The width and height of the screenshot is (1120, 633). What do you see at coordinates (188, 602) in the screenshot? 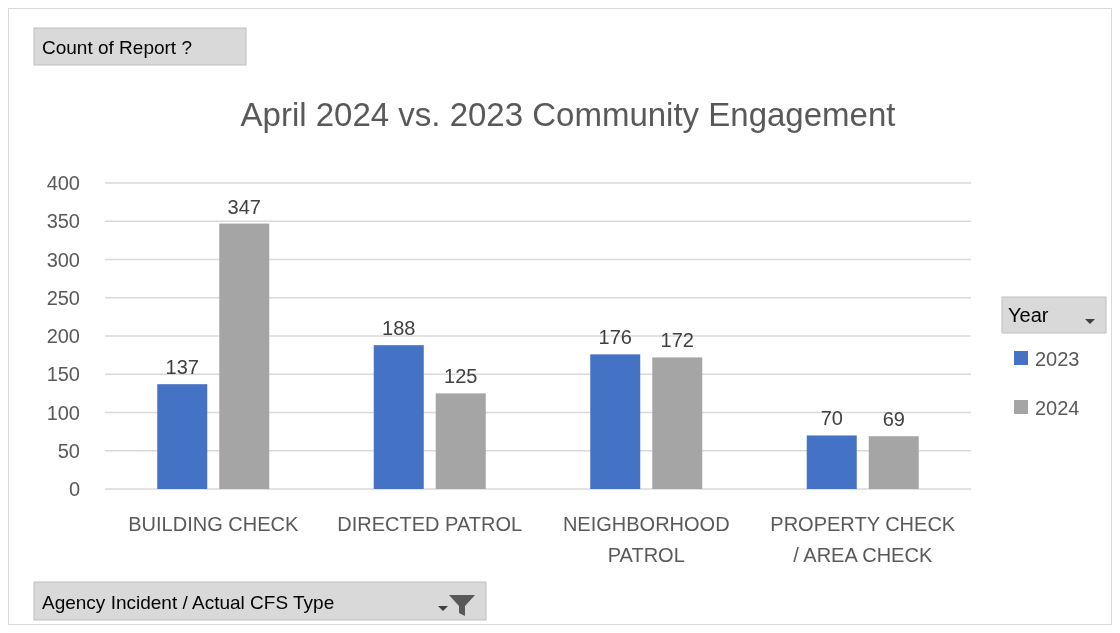
I see `x-axis-title: Agency Incident / Actual CFS Type` at bounding box center [188, 602].